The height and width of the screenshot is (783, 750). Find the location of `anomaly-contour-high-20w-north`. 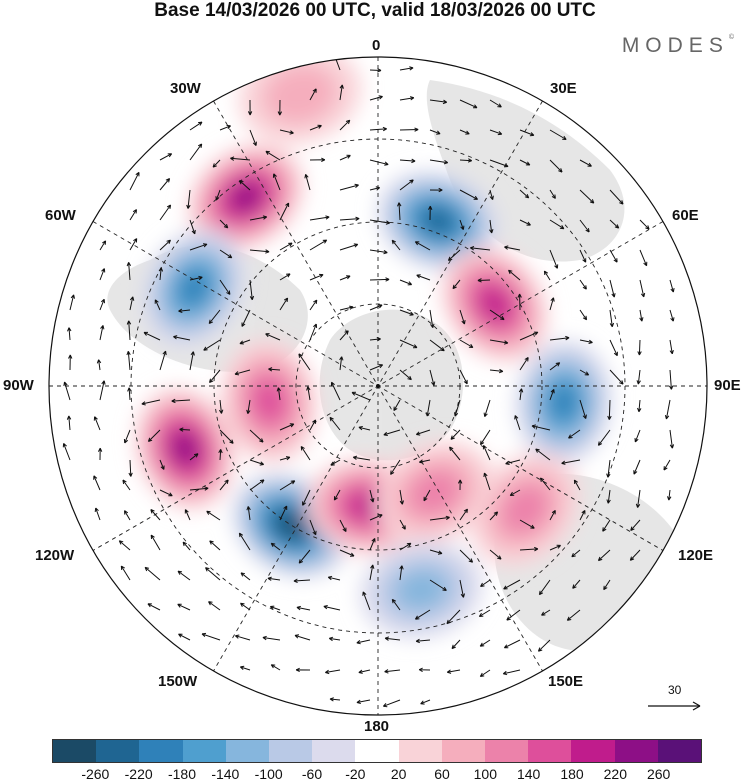

anomaly-contour-high-20w-north is located at coordinates (300, 95).